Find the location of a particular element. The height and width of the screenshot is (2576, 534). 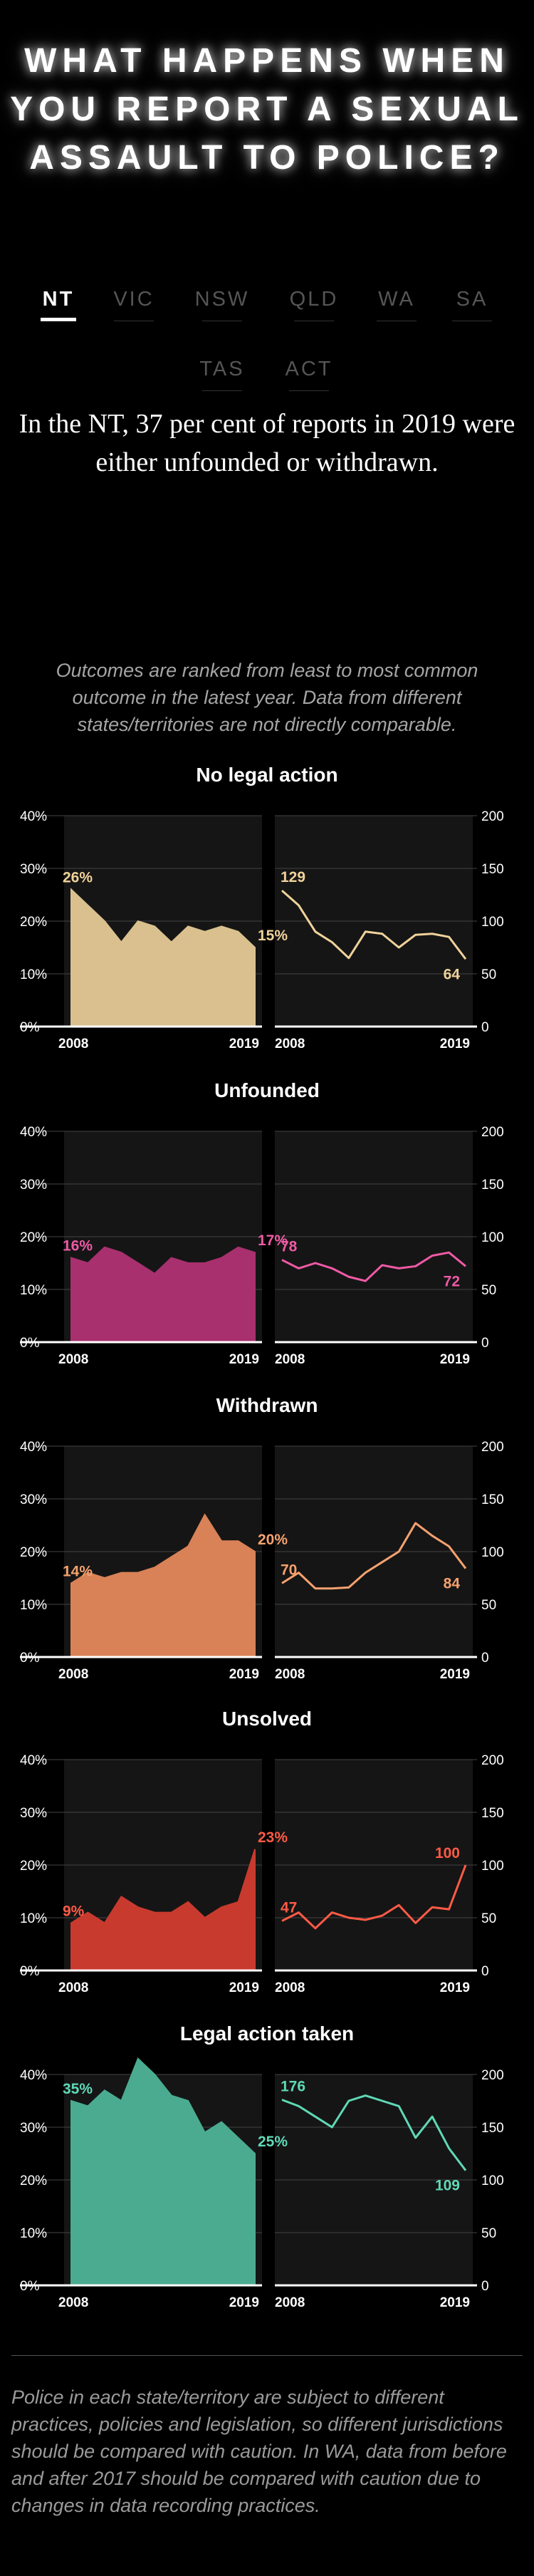

unsolved-percent-tick-label: 0% is located at coordinates (30, 1971).